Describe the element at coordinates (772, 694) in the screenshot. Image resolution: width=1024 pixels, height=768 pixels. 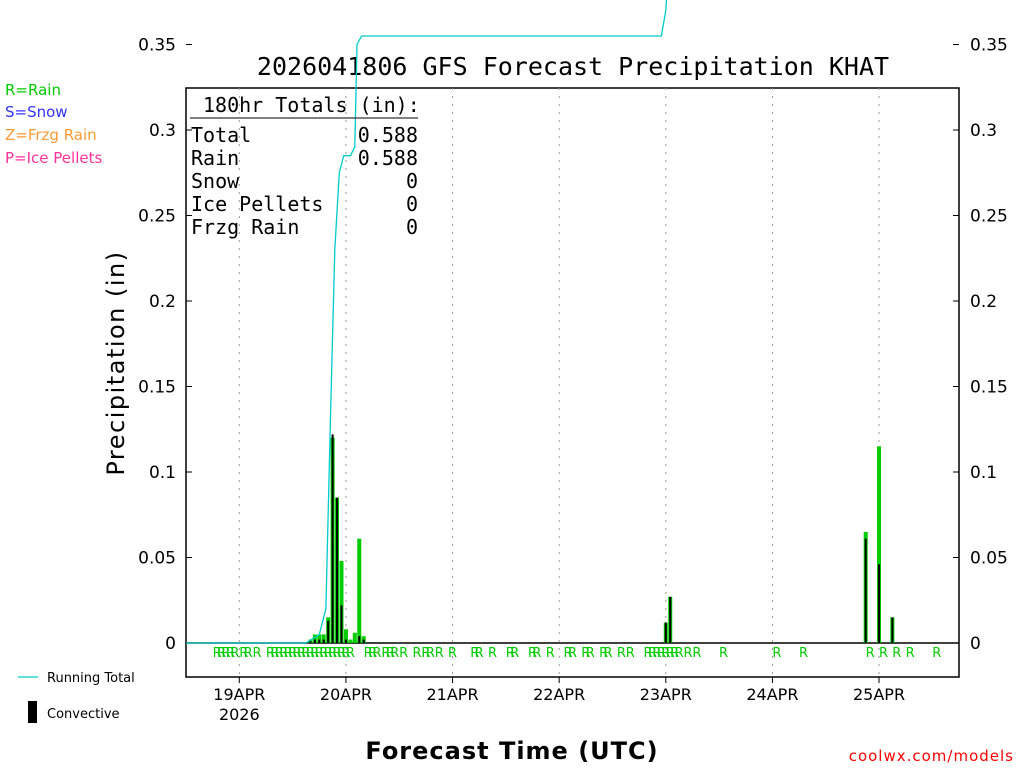
I see `x-tick-label: 24APR` at that location.